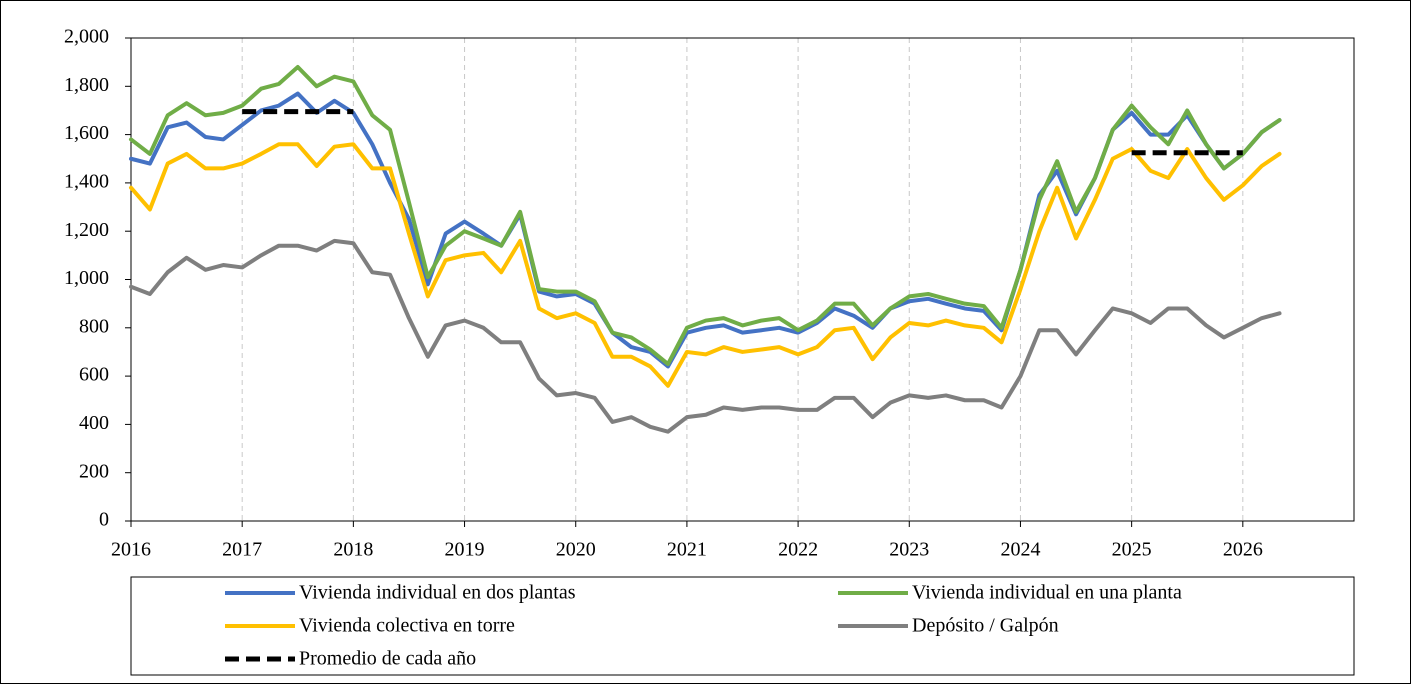 This screenshot has width=1411, height=684. What do you see at coordinates (909, 550) in the screenshot?
I see `x-tick-label: 2023` at bounding box center [909, 550].